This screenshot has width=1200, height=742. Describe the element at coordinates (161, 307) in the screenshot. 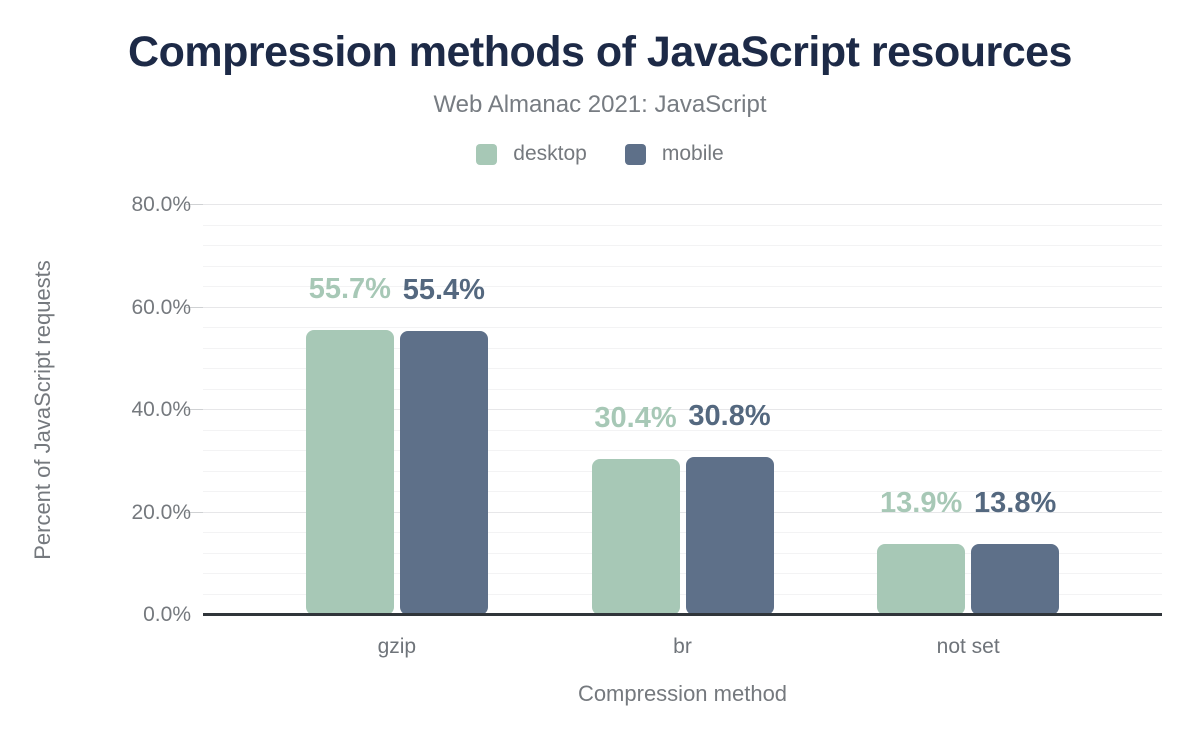

I see `y-tick-label: 60.0%` at that location.